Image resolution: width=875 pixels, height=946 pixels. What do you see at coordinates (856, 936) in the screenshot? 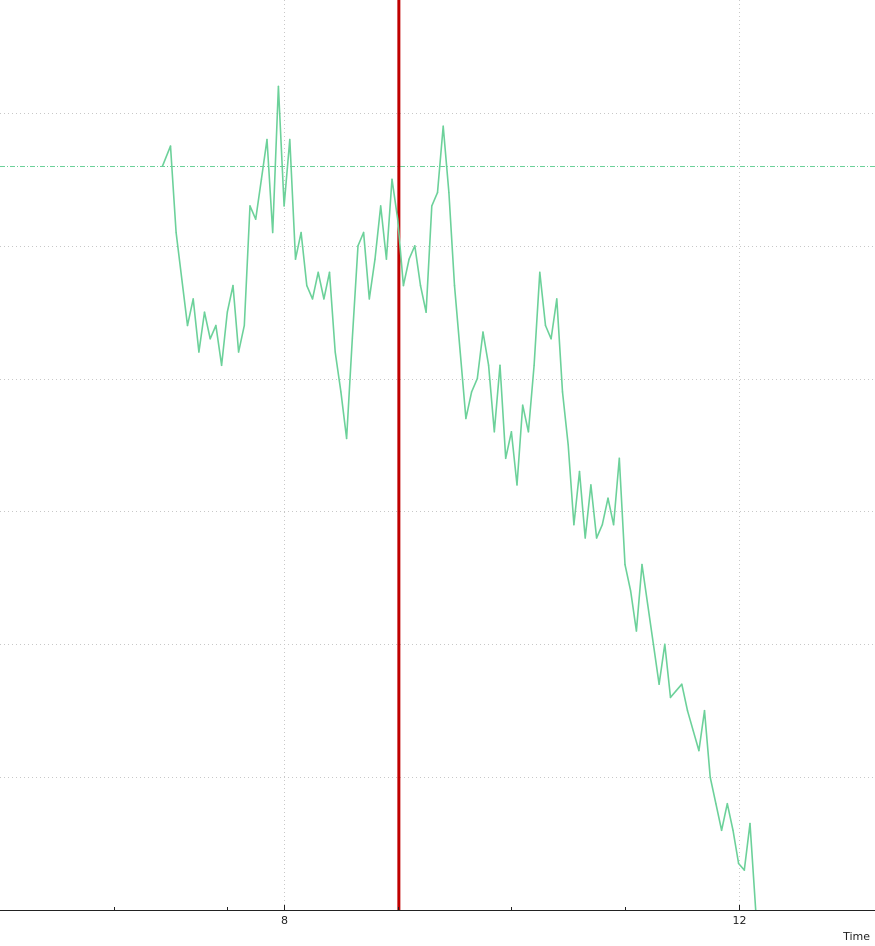
I see `x-axis-title: Time` at bounding box center [856, 936].